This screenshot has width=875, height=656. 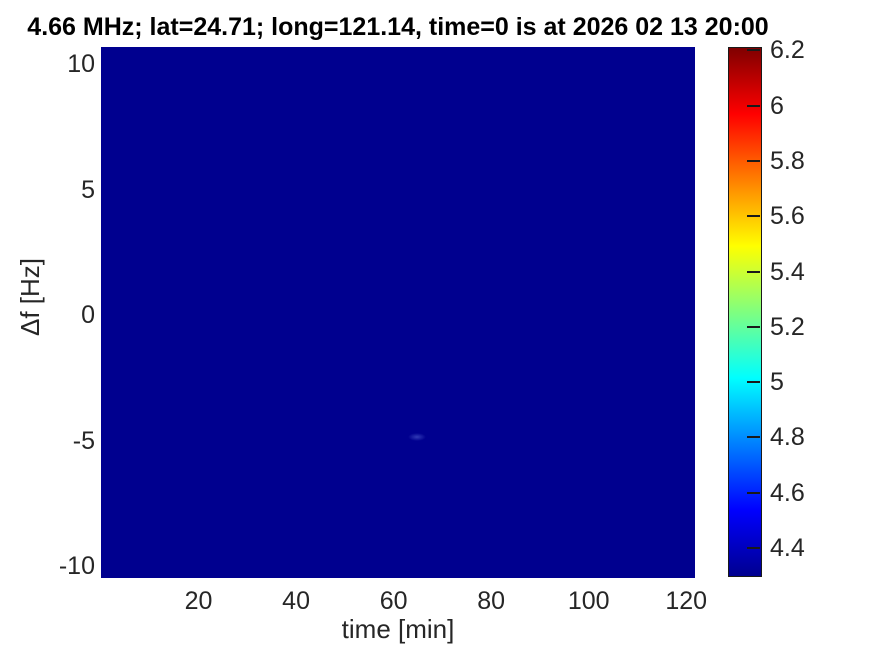 What do you see at coordinates (787, 437) in the screenshot?
I see `colorbar-tick-label: 4.8` at bounding box center [787, 437].